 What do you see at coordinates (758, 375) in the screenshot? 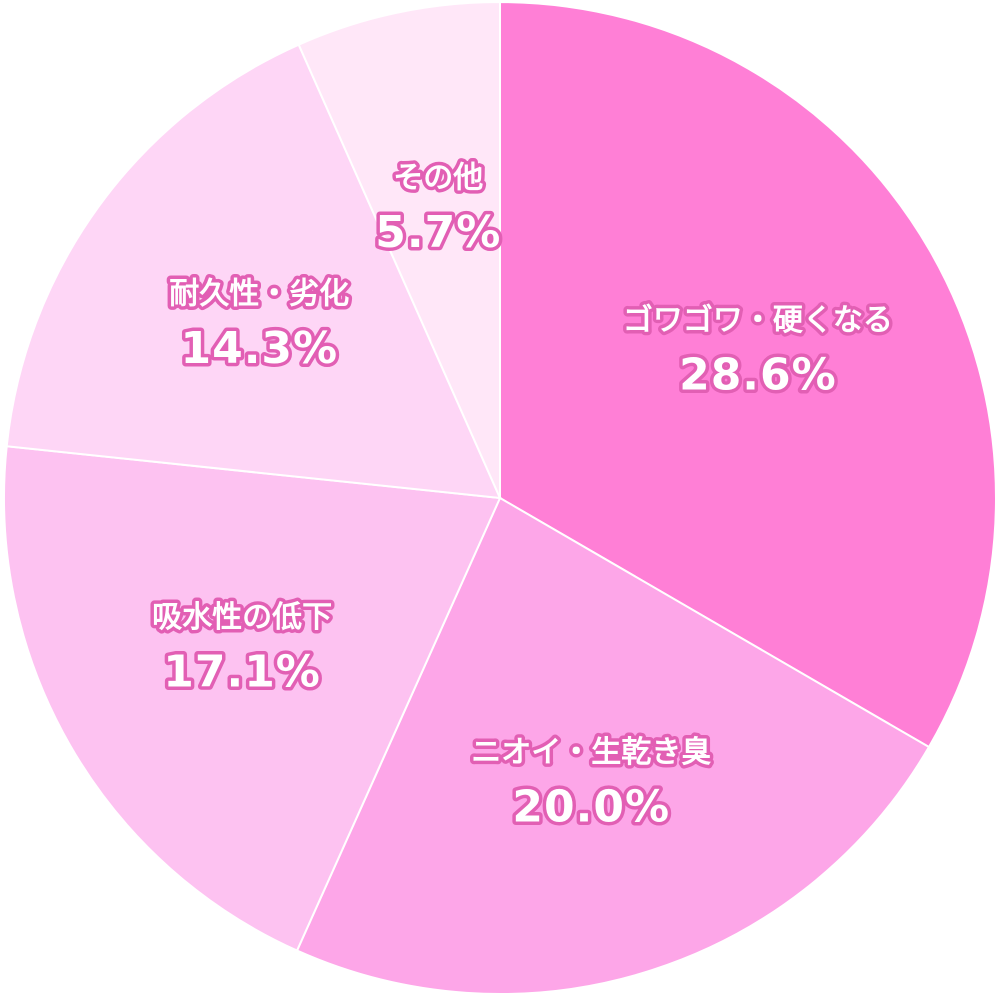
I see `value-label: 28.6%` at bounding box center [758, 375].